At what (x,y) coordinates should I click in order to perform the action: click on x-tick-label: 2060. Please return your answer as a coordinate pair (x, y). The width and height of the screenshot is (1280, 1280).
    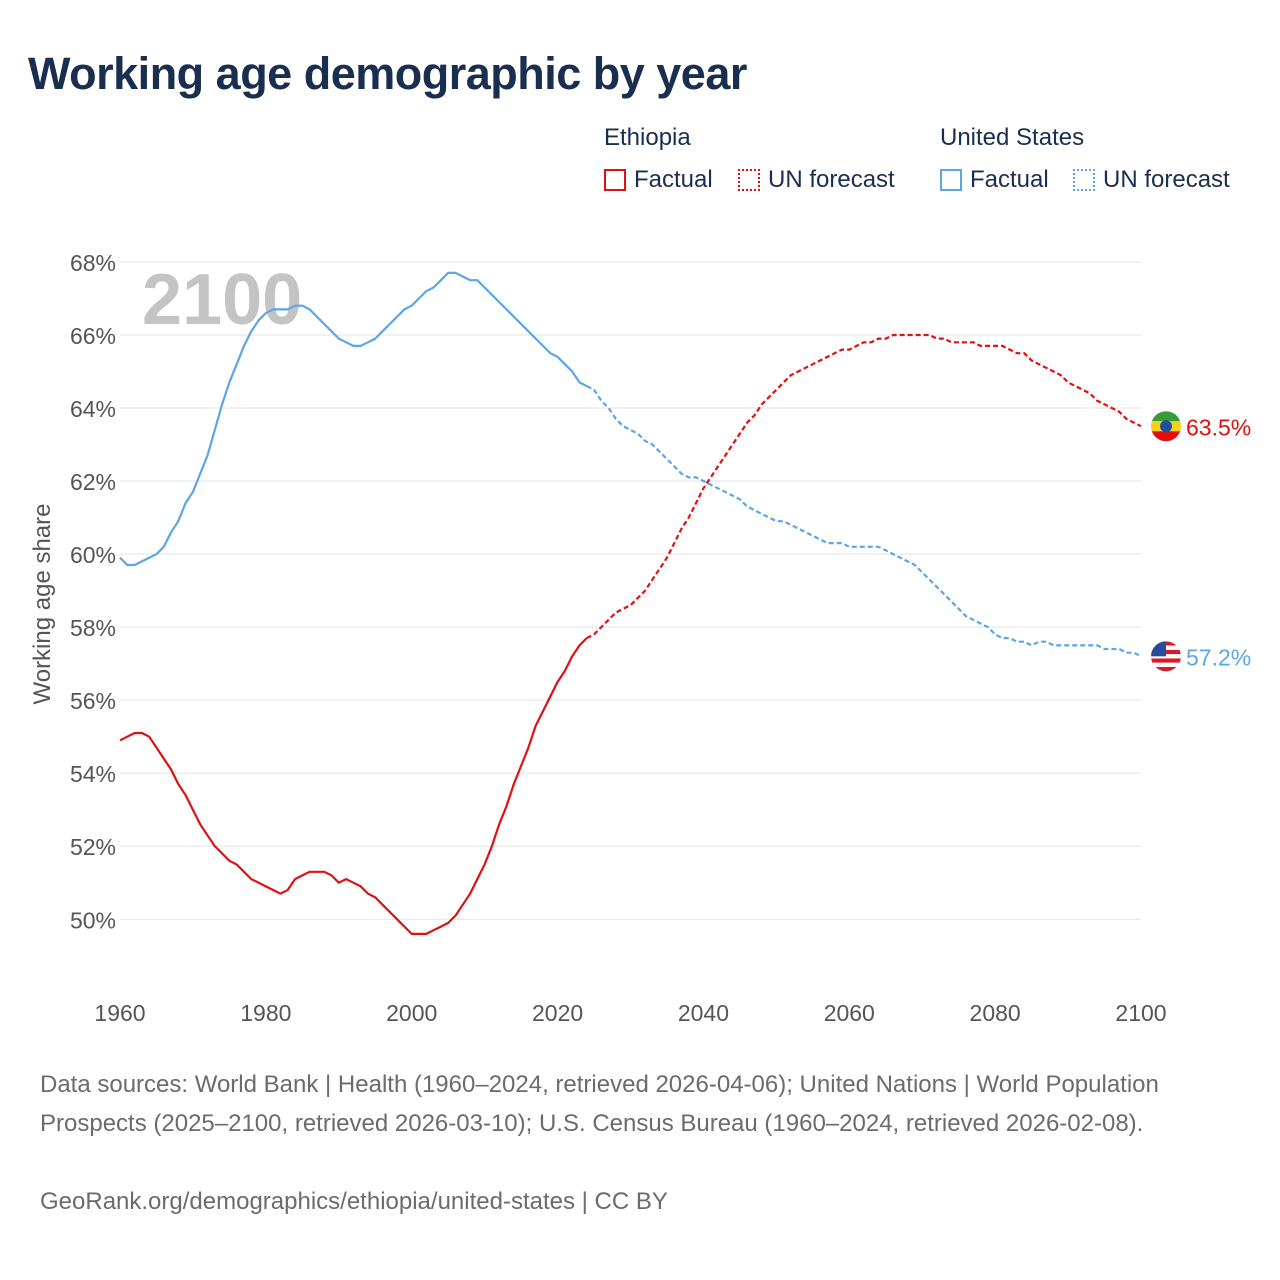
    Looking at the image, I should click on (849, 1013).